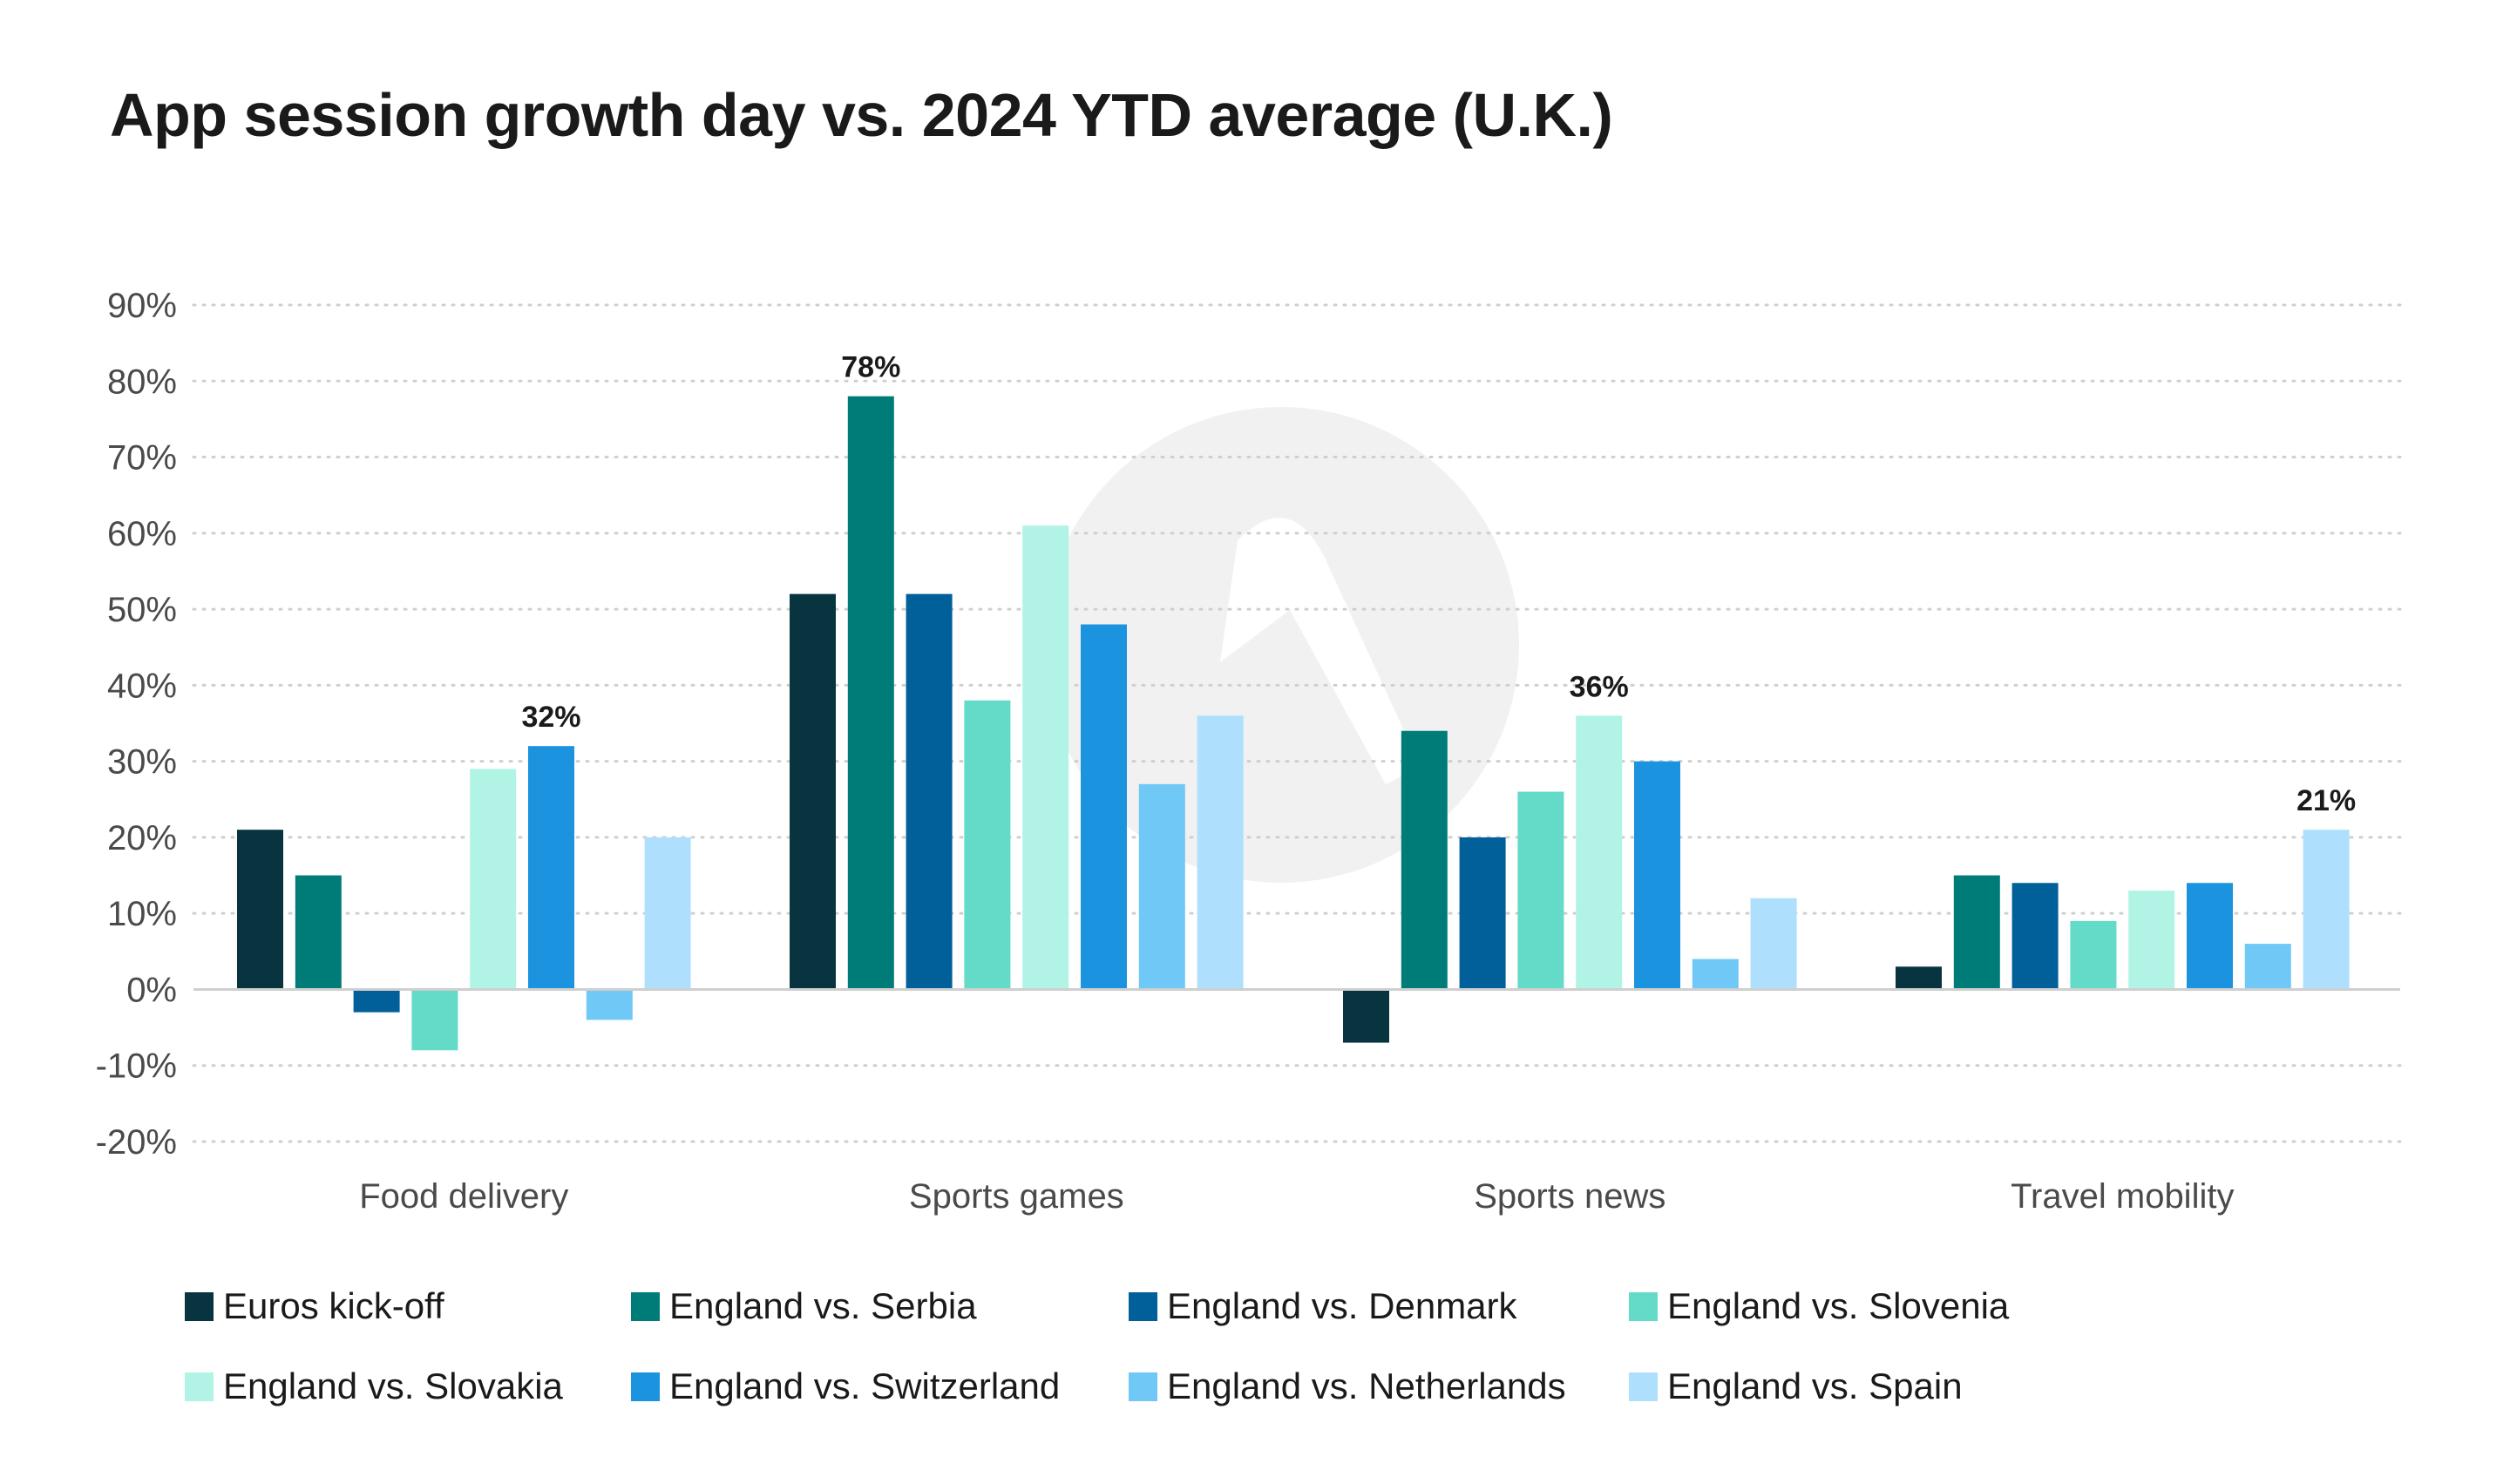 This screenshot has width=2510, height=1484. What do you see at coordinates (142, 838) in the screenshot?
I see `y-tick-label: 20%` at bounding box center [142, 838].